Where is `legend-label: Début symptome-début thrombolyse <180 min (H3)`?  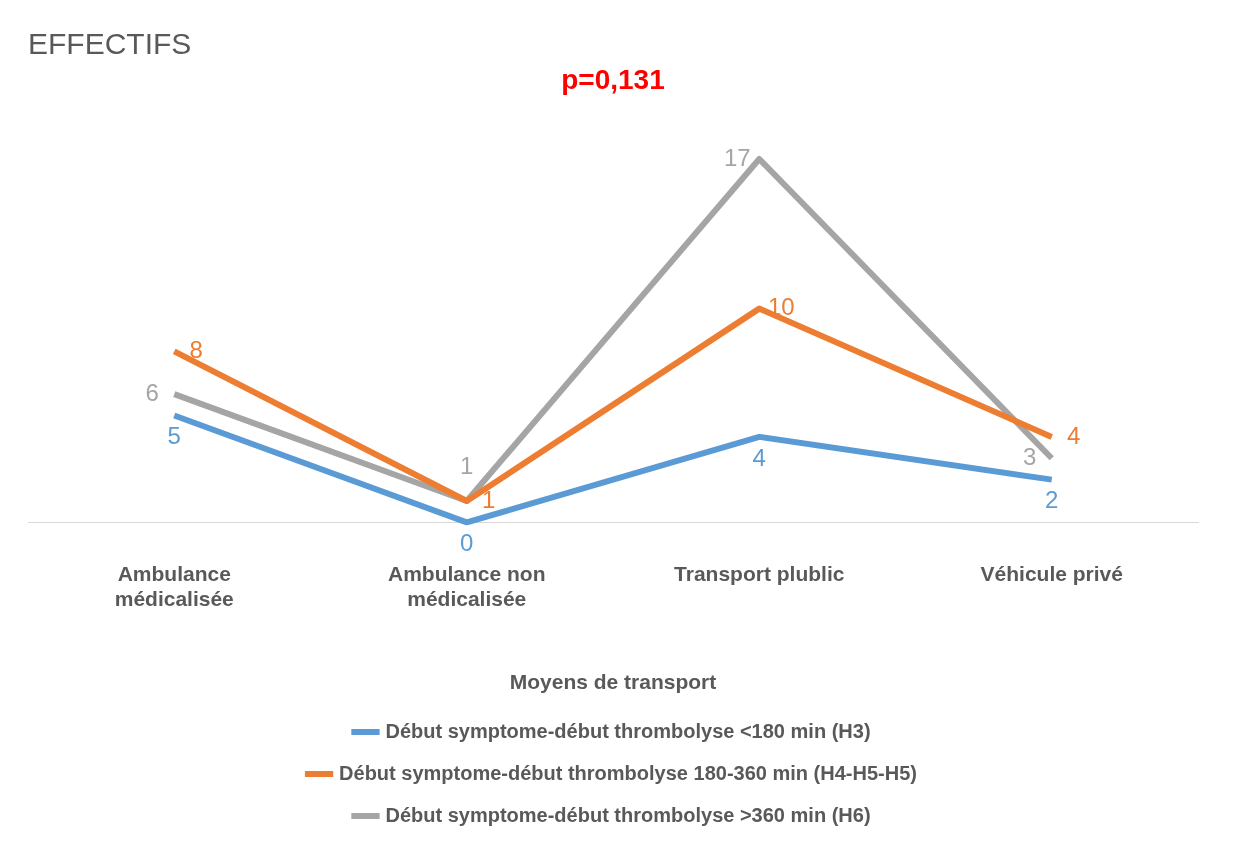 legend-label: Début symptome-début thrombolyse <180 min (H3) is located at coordinates (628, 730).